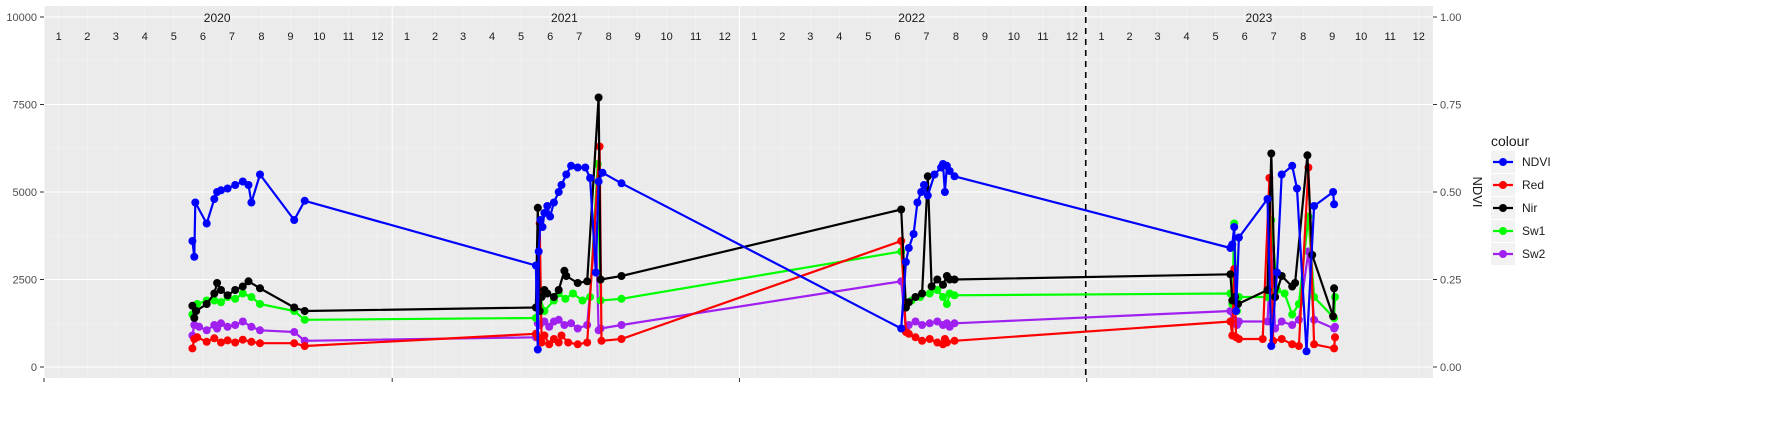 This screenshot has height=442, width=1773. What do you see at coordinates (695, 37) in the screenshot?
I see `month-label: 11` at bounding box center [695, 37].